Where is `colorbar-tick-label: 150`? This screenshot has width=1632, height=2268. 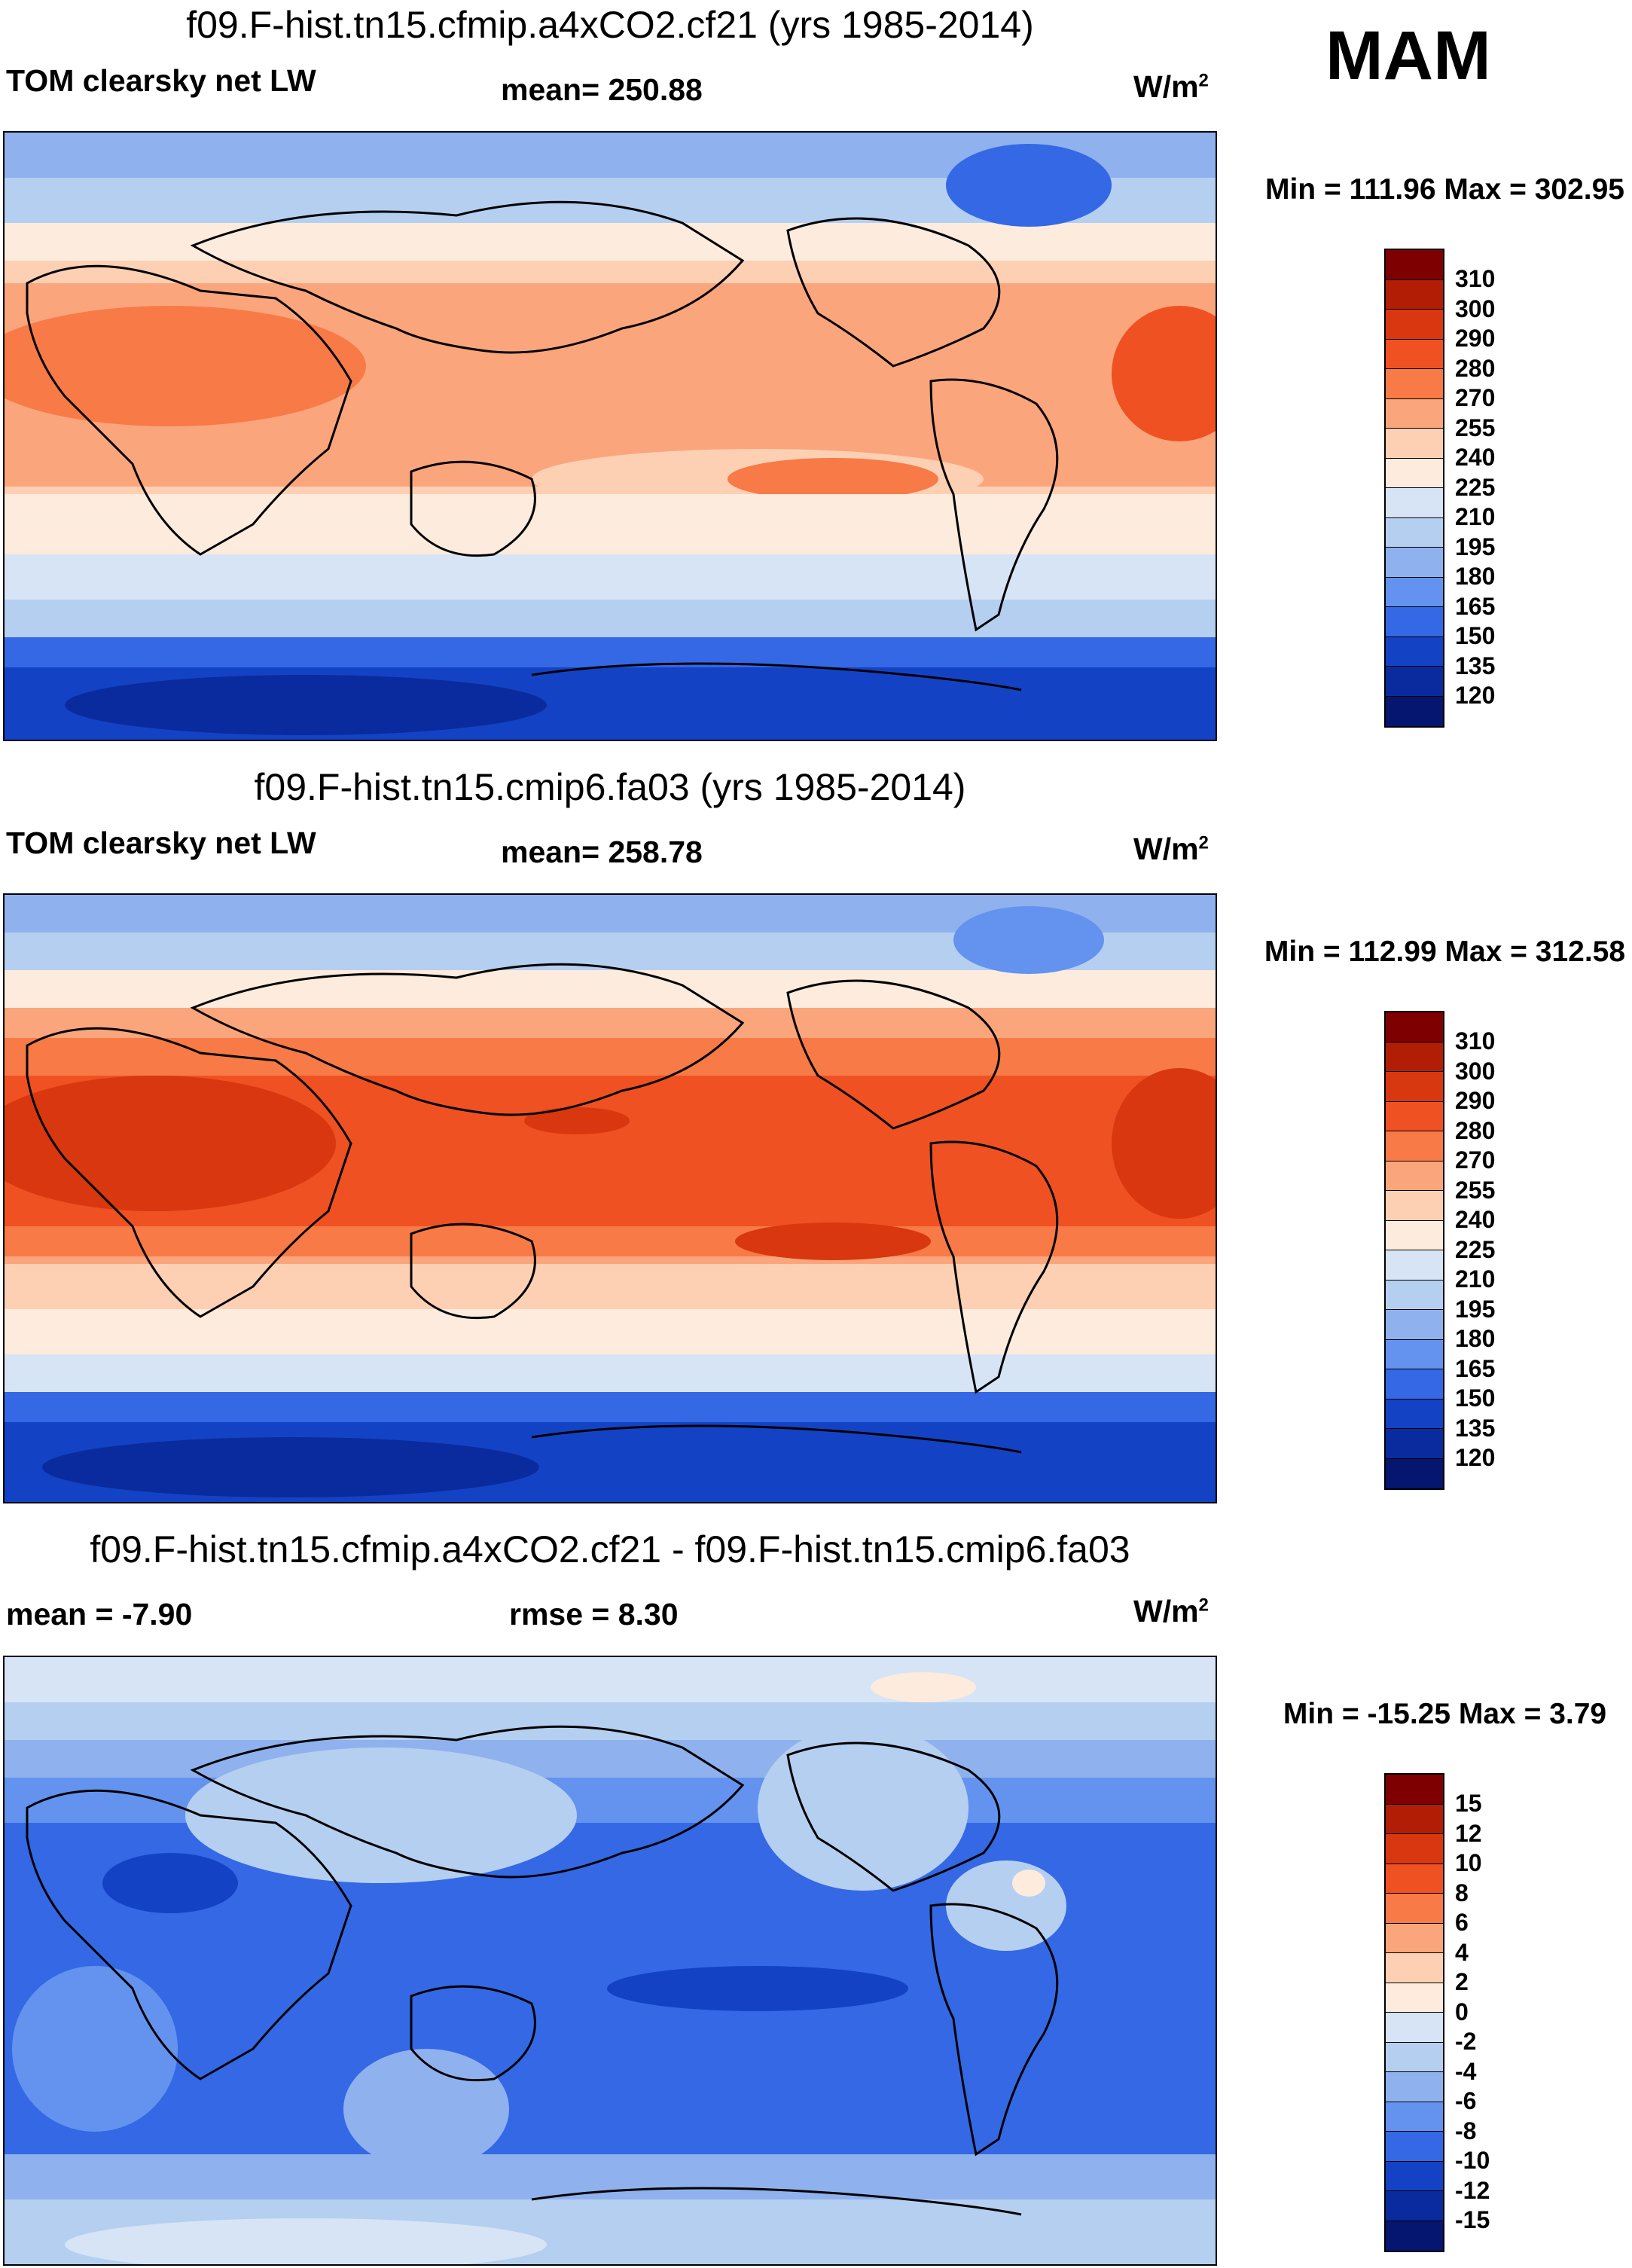 colorbar-tick-label: 150 is located at coordinates (1475, 1398).